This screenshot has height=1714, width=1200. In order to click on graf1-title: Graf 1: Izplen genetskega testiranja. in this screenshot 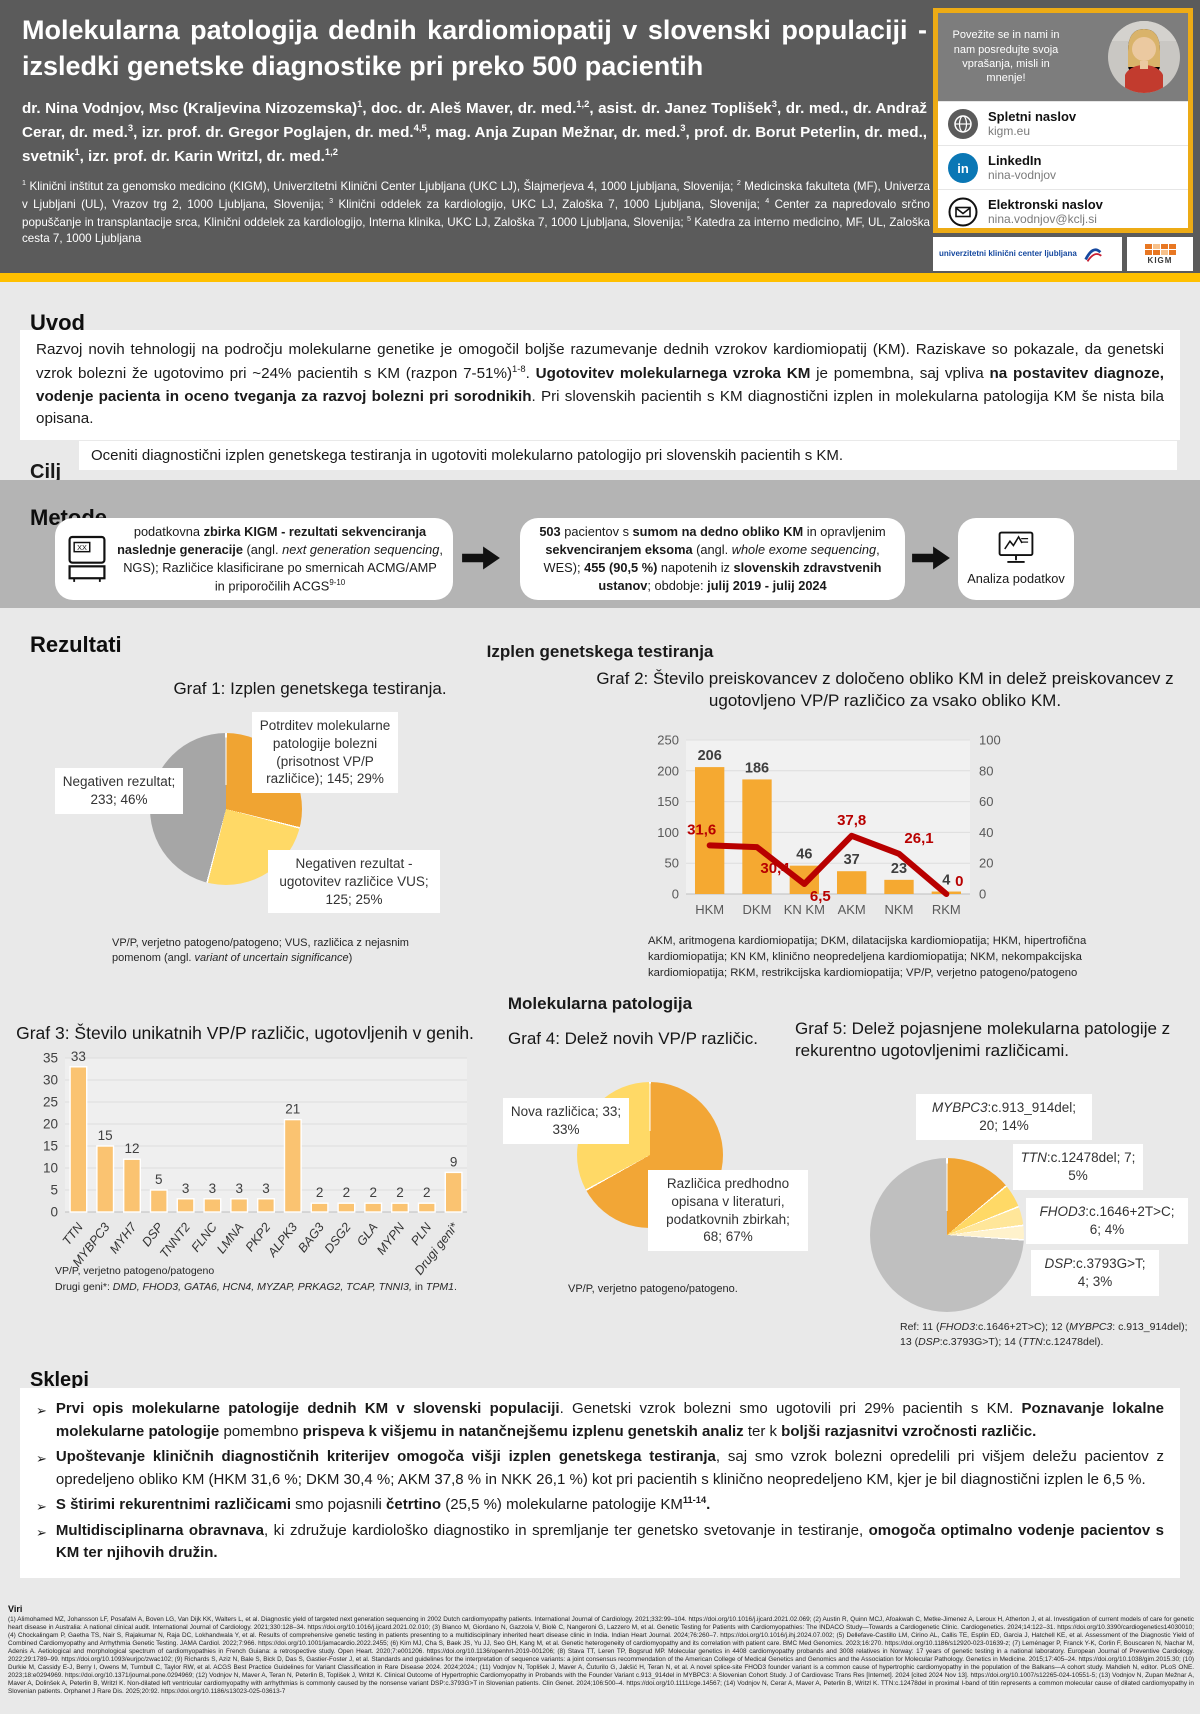, I will do `click(310, 688)`.